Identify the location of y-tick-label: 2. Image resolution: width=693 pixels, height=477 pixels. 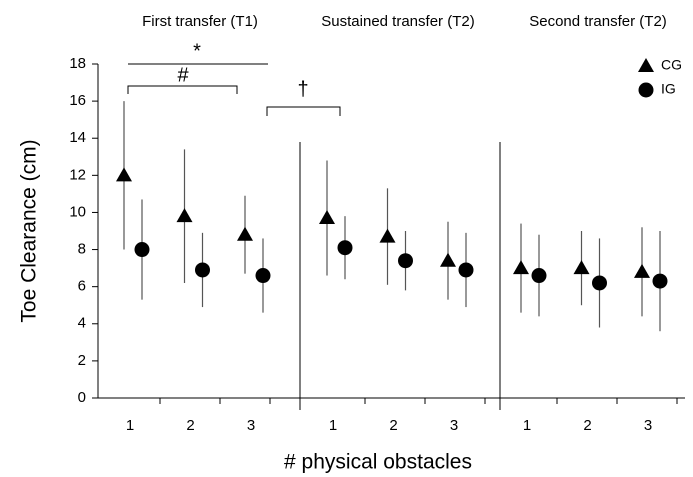
(82, 360).